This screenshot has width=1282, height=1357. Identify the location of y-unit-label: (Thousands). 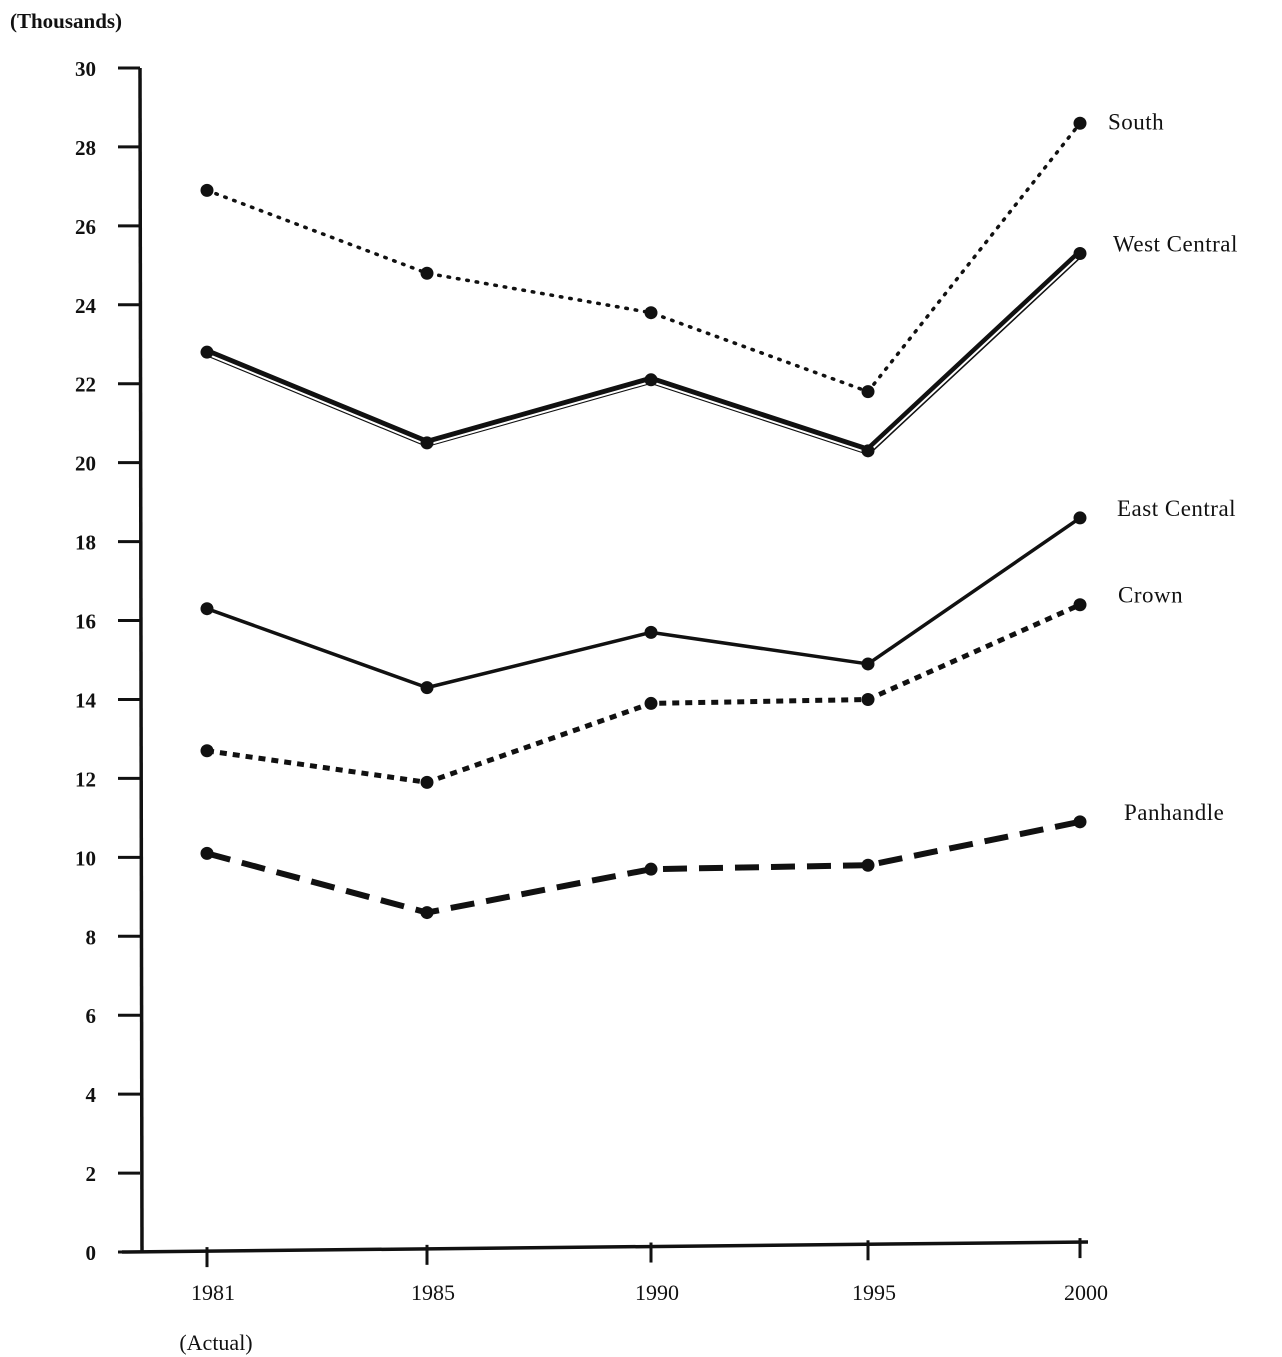
(66, 21).